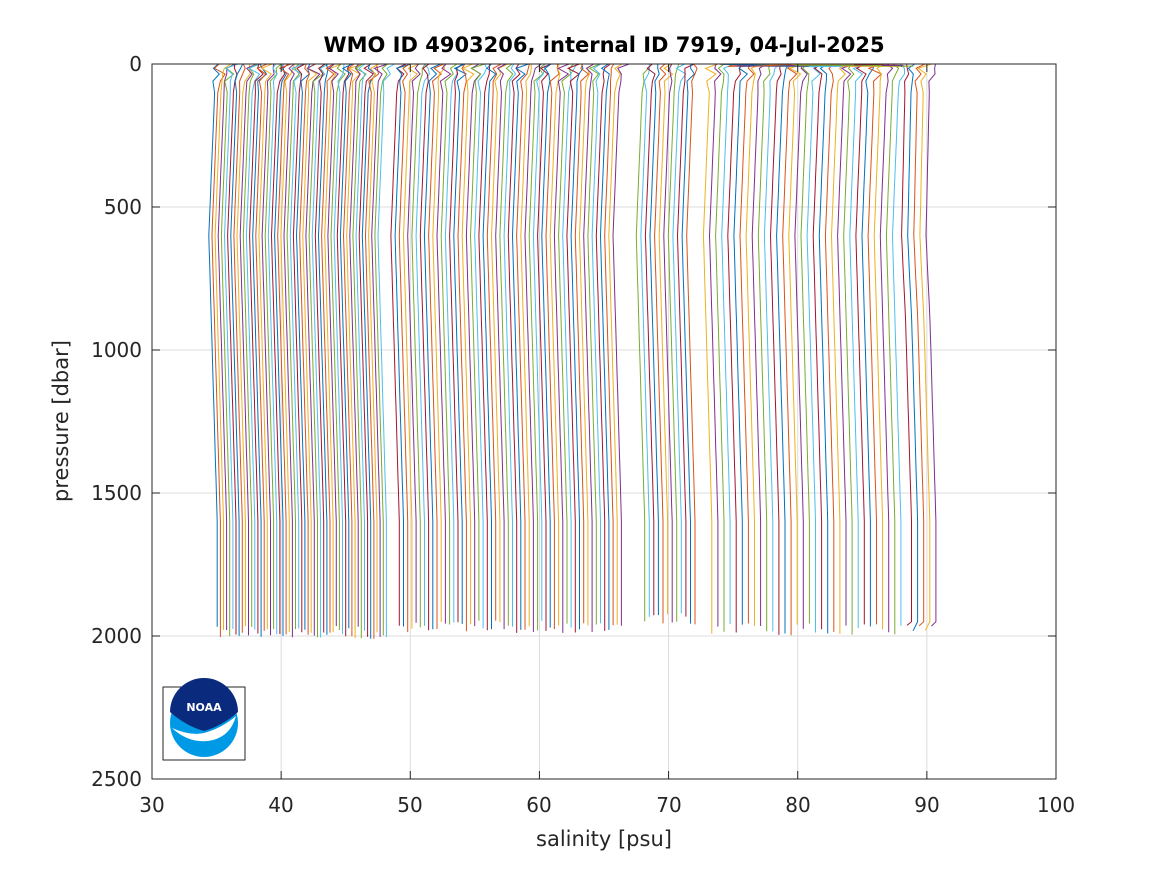 This screenshot has width=1167, height=875. Describe the element at coordinates (797, 805) in the screenshot. I see `x-tick-label: 80` at that location.